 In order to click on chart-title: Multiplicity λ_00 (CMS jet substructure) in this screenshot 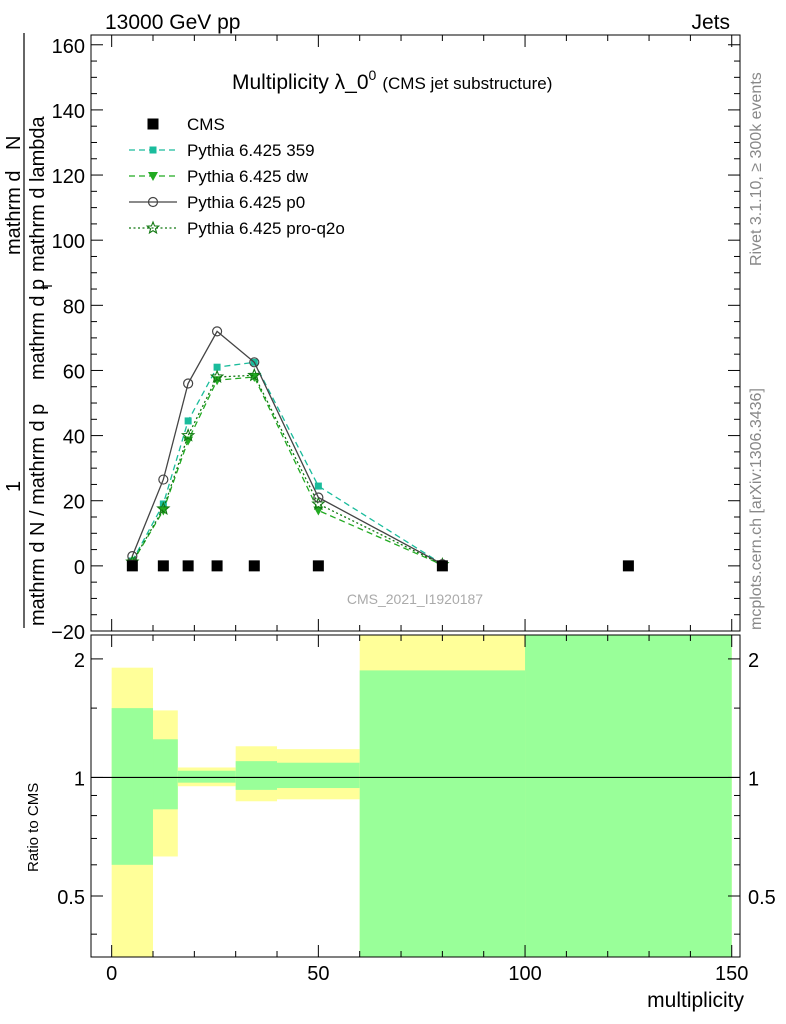, I will do `click(392, 80)`.